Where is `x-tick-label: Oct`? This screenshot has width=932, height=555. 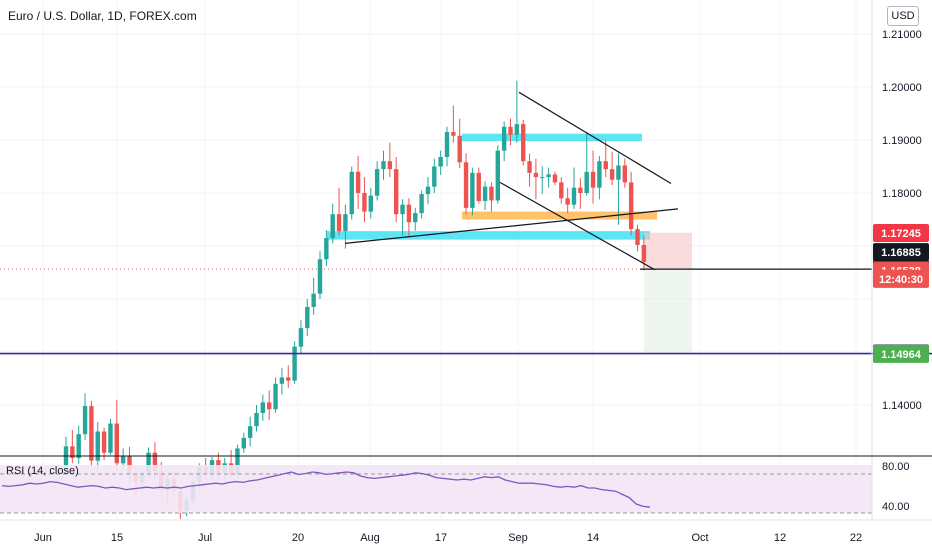
x-tick-label: Oct is located at coordinates (699, 538).